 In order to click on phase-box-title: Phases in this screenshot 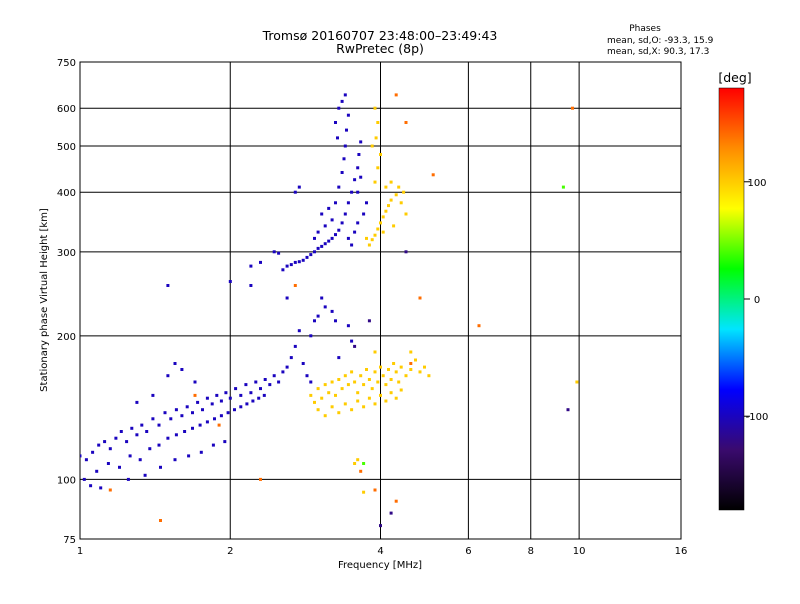, I will do `click(645, 29)`.